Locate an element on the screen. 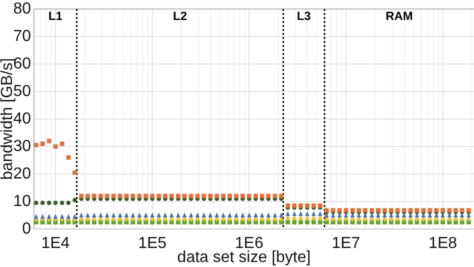  y-tick-label: 0 is located at coordinates (27, 229).